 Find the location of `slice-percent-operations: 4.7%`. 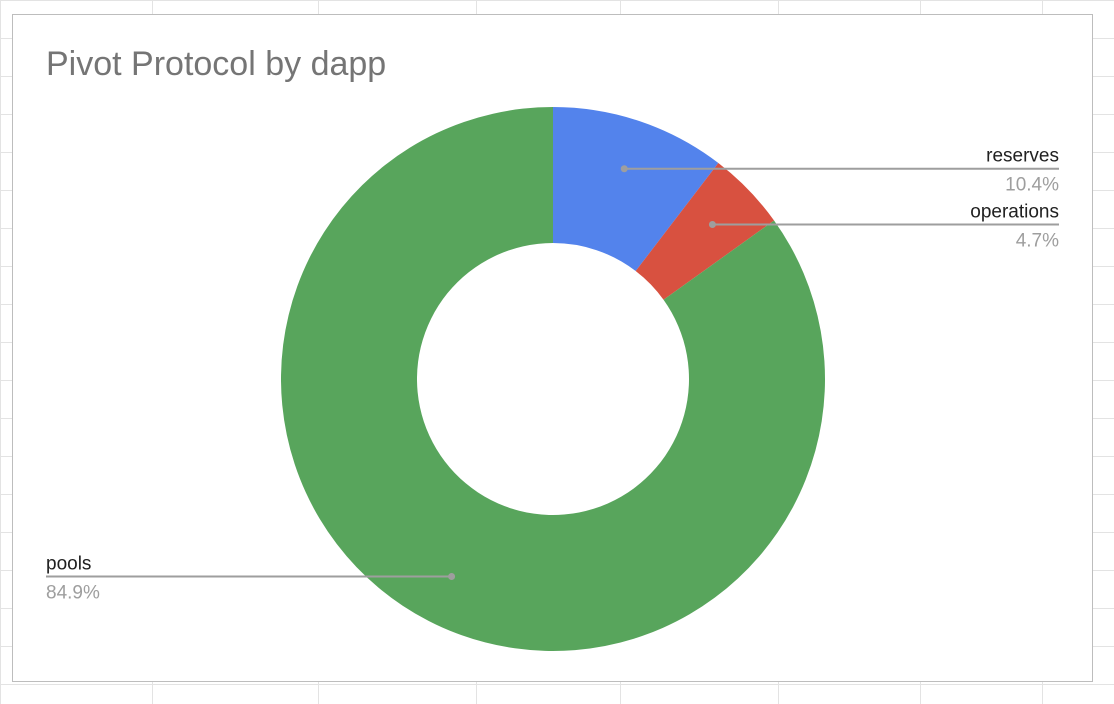

slice-percent-operations: 4.7% is located at coordinates (1037, 241).